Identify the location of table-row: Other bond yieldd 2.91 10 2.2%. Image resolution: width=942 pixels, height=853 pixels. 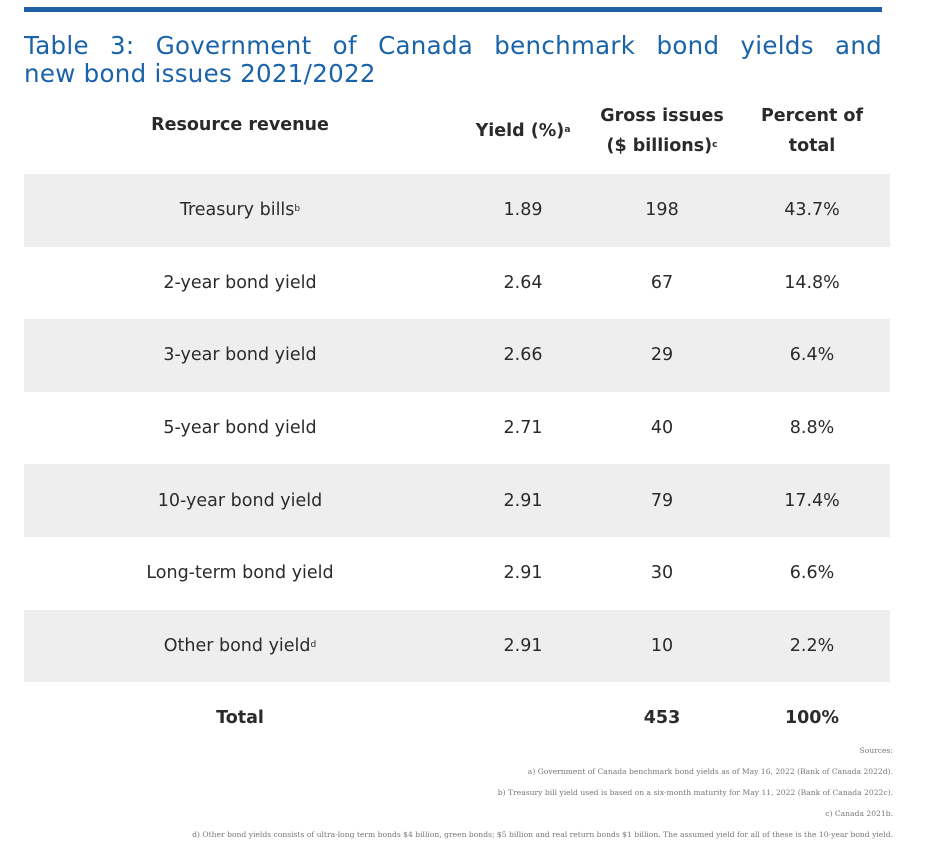
(457, 646).